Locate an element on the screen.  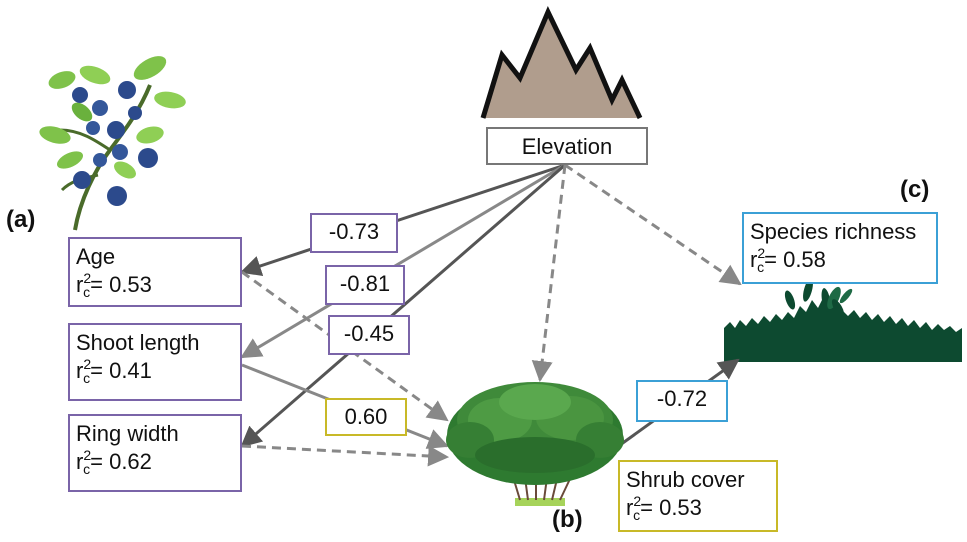
species-richness-r2c-value: = 0.58 is located at coordinates (795, 259).